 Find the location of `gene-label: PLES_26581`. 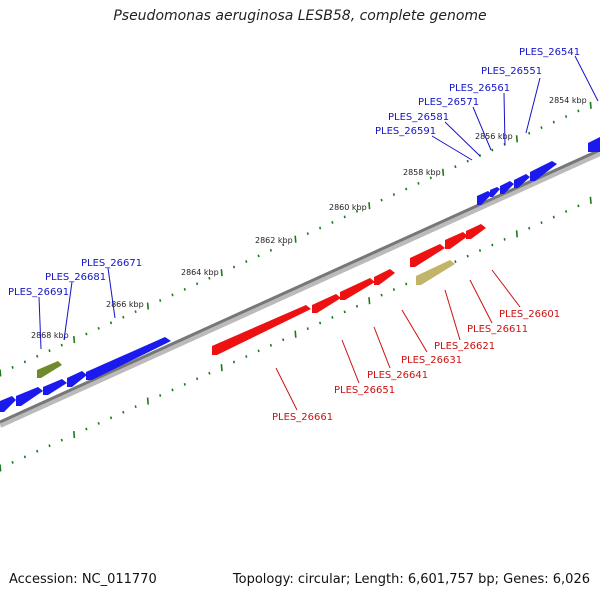

gene-label: PLES_26581 is located at coordinates (418, 117).